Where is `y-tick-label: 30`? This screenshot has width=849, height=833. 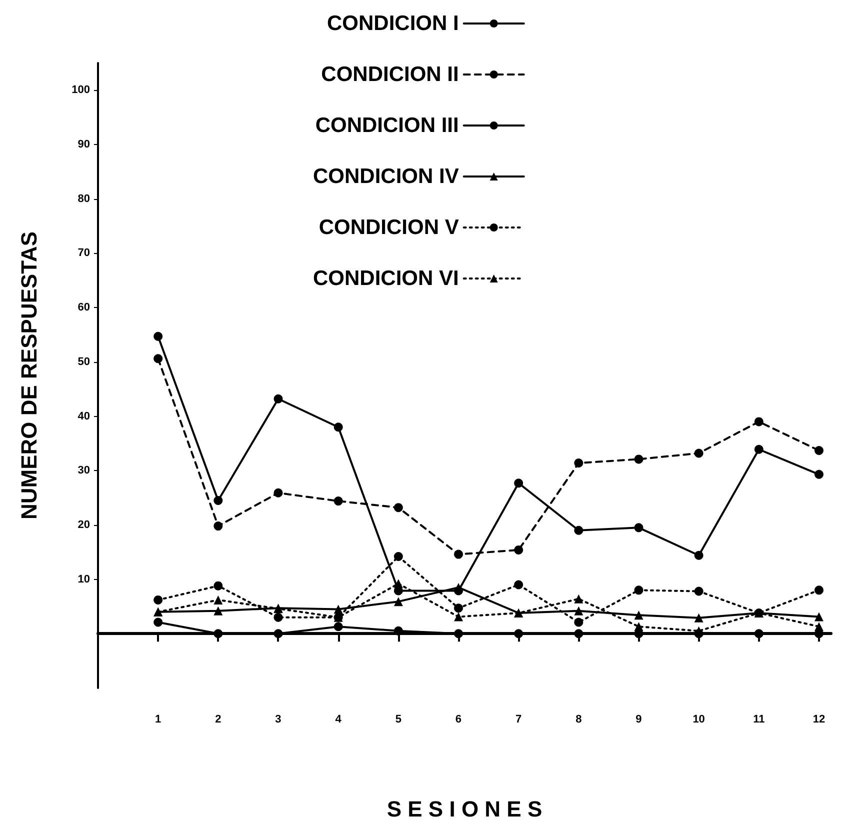
y-tick-label: 30 is located at coordinates (84, 470).